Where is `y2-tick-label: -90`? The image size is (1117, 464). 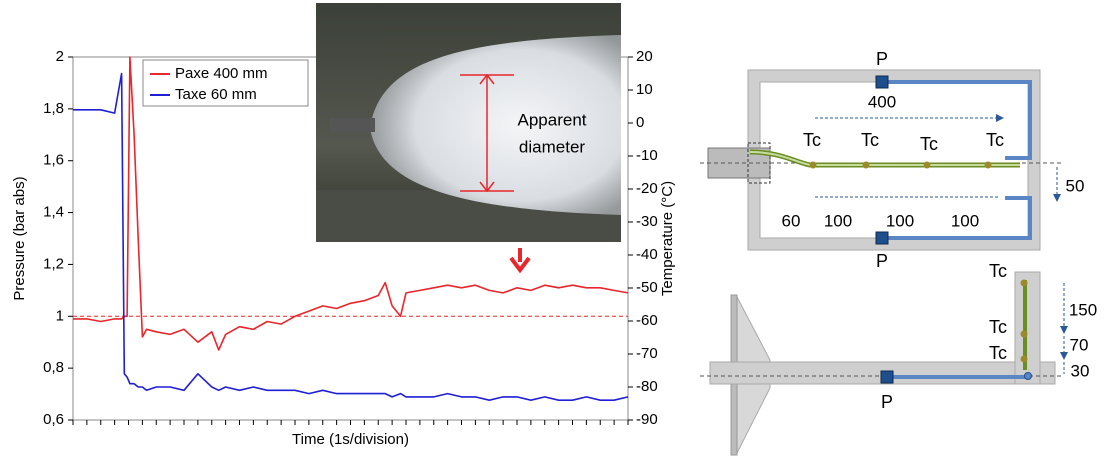 y2-tick-label: -90 is located at coordinates (647, 419).